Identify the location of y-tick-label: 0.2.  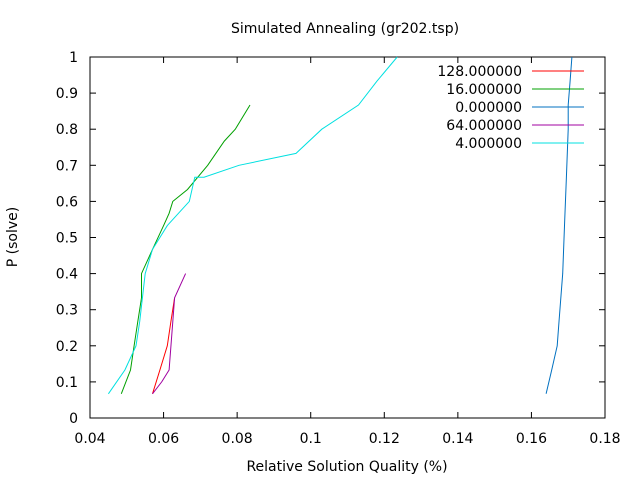
(67, 347).